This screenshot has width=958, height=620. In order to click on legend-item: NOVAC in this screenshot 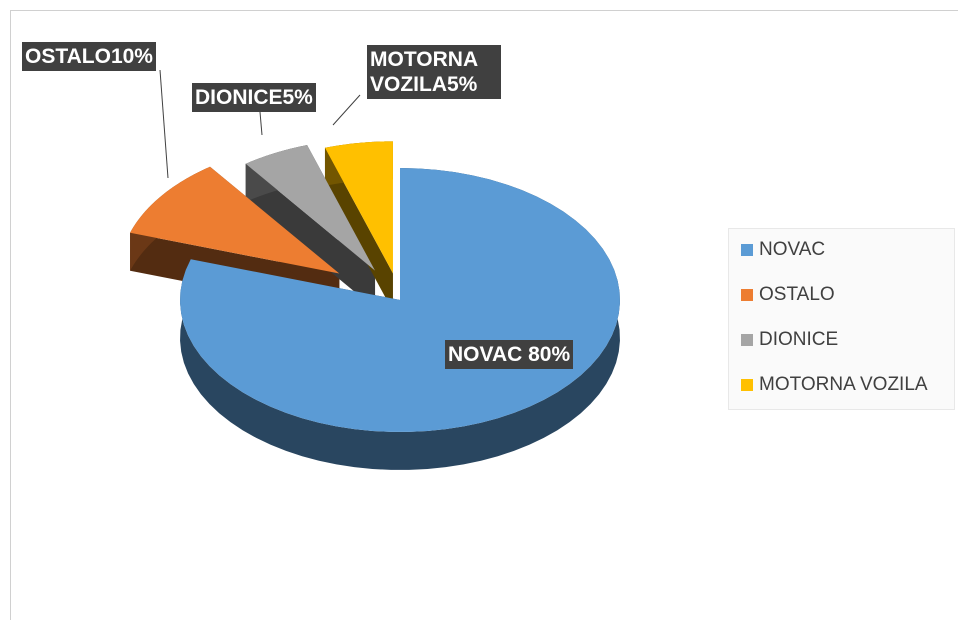, I will do `click(783, 250)`.